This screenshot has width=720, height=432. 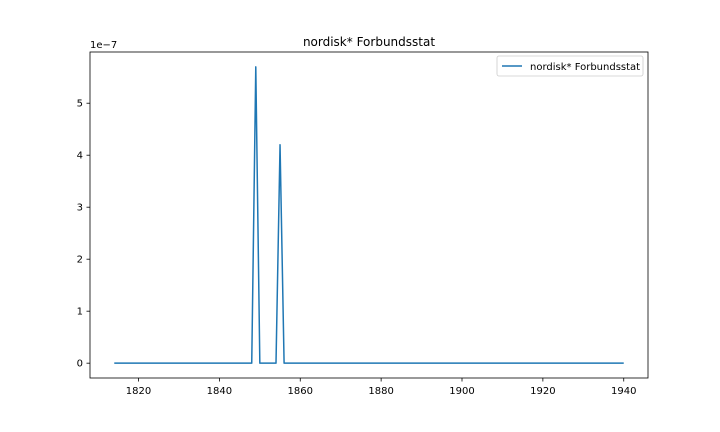 What do you see at coordinates (80, 260) in the screenshot?
I see `y-tick-label: 2` at bounding box center [80, 260].